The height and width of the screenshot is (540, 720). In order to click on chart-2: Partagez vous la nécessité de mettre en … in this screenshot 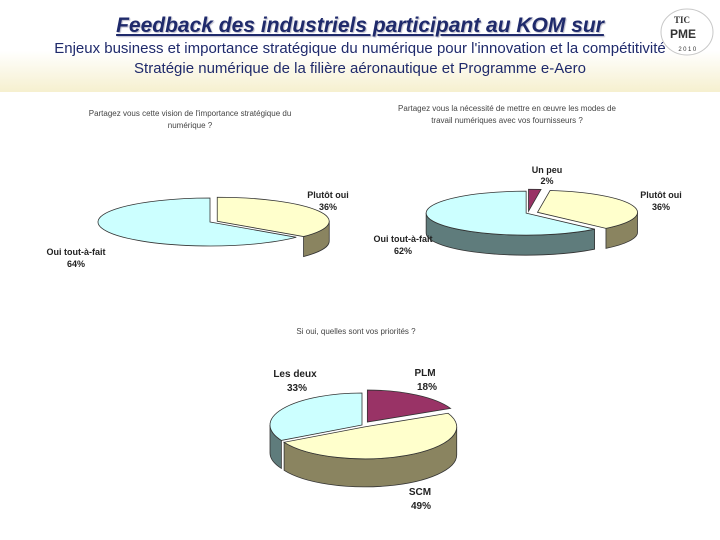, I will do `click(528, 180)`.